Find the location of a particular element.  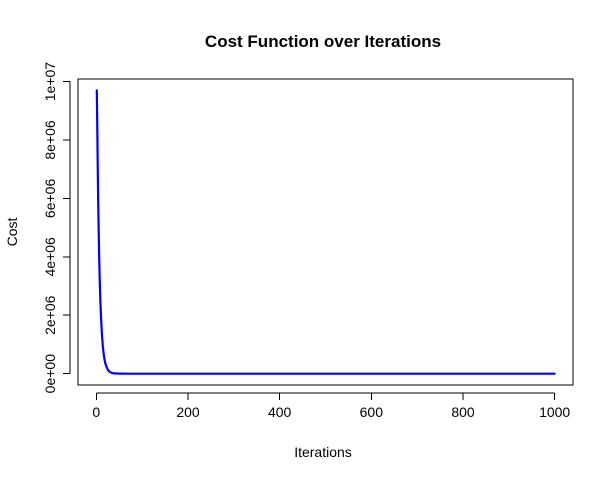

x-tick-label: 800 is located at coordinates (463, 412).